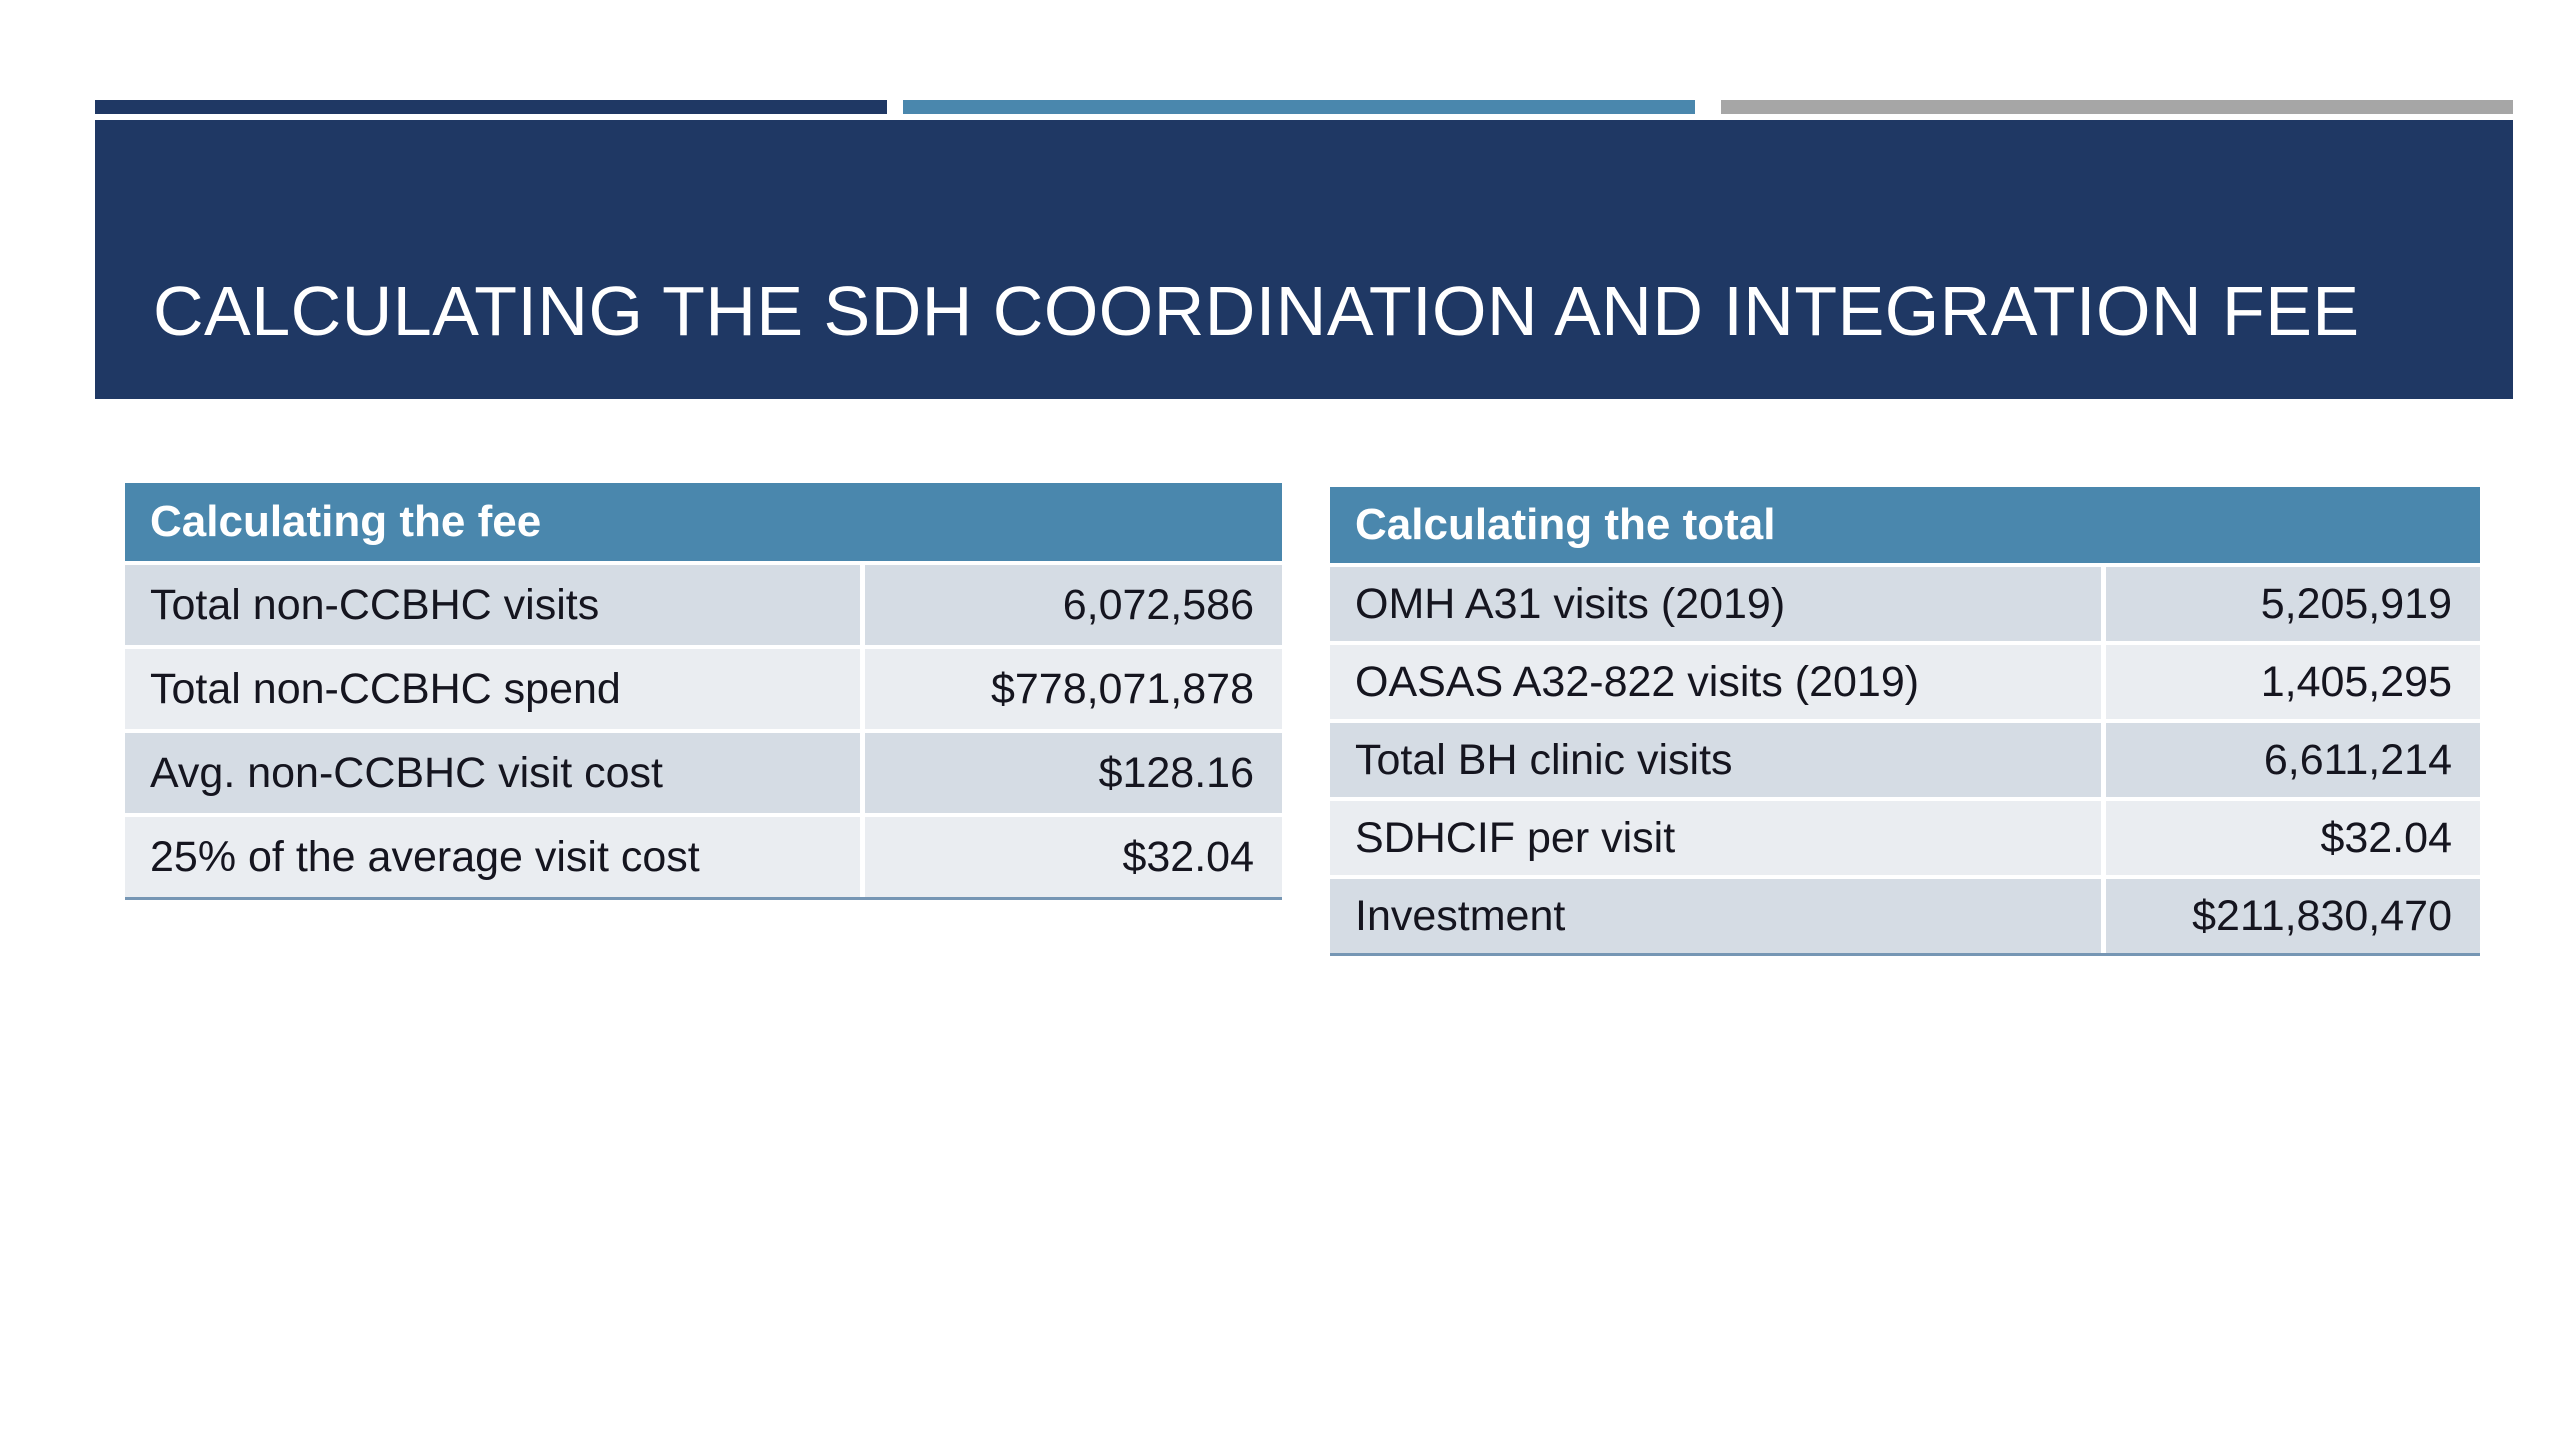 Image resolution: width=2560 pixels, height=1440 pixels. I want to click on row-label: 25% of the average visit cost, so click(425, 856).